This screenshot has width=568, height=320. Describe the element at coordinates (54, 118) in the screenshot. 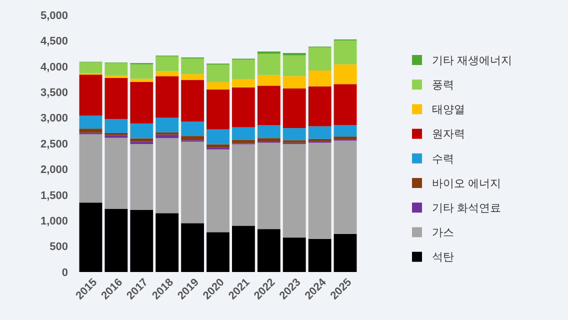

I see `y-tick-label: 3,000` at that location.